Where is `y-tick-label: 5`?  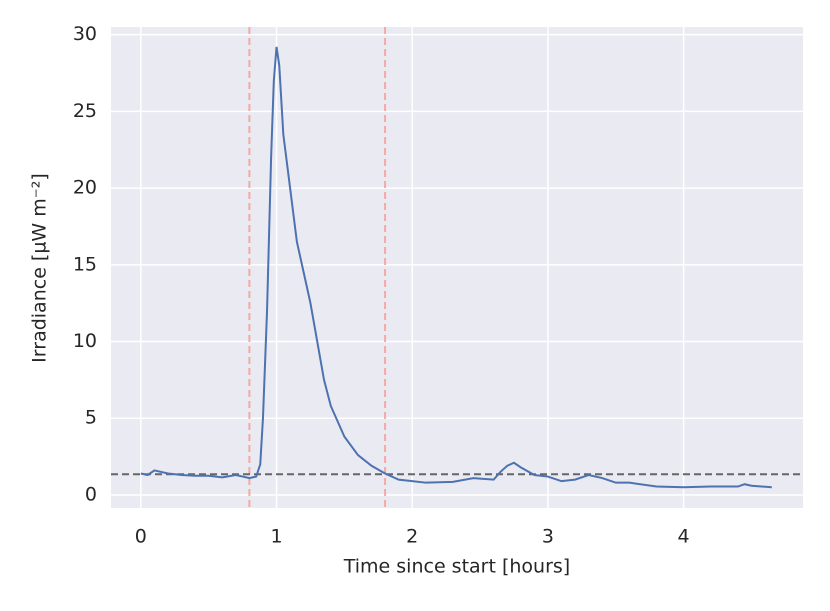
y-tick-label: 5 is located at coordinates (91, 418).